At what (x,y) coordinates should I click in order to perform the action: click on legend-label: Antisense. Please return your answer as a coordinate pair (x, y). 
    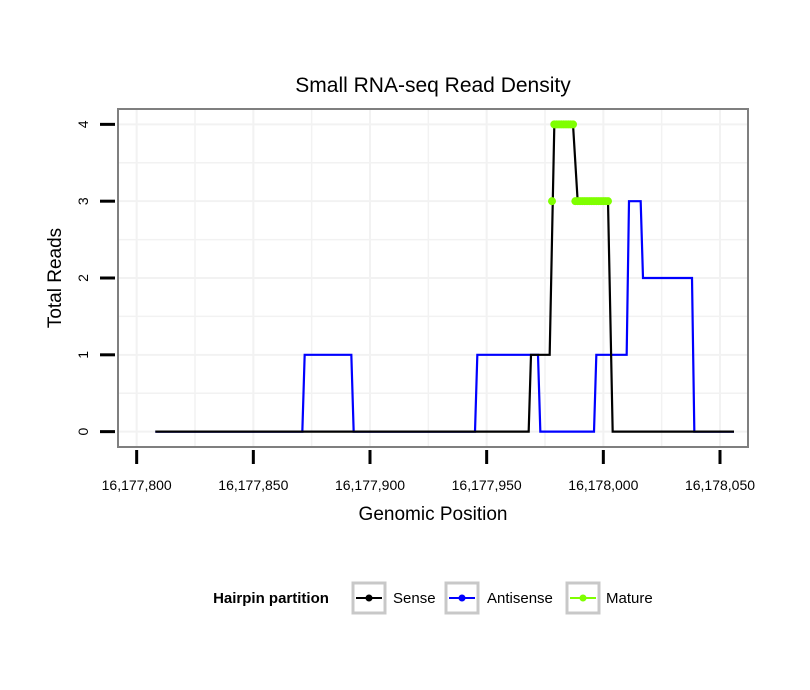
    Looking at the image, I should click on (520, 598).